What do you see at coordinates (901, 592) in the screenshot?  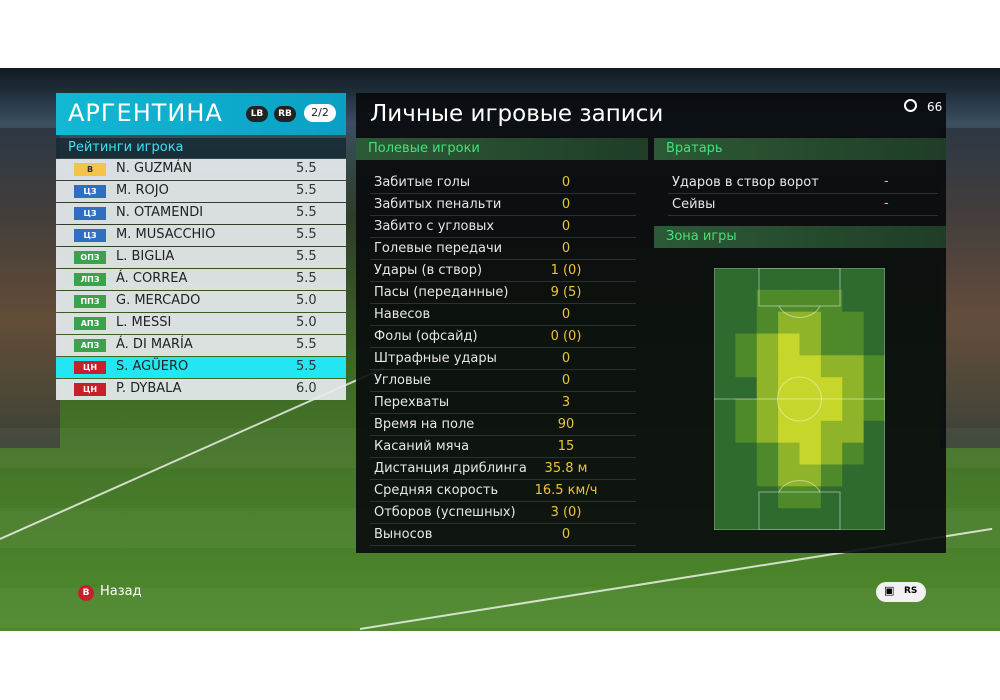 I see `corner-controls: ▣ RS` at bounding box center [901, 592].